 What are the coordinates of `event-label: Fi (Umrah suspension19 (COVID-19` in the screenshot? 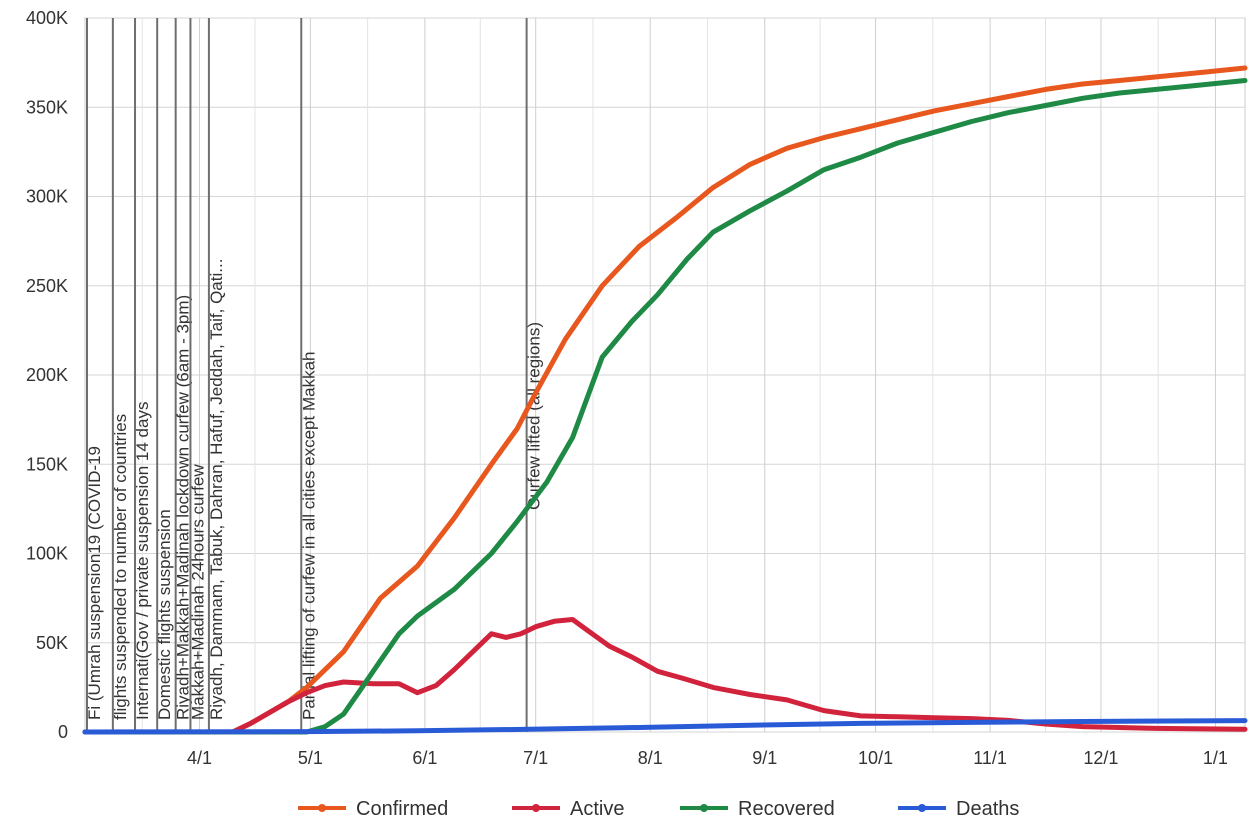 It's located at (94, 583).